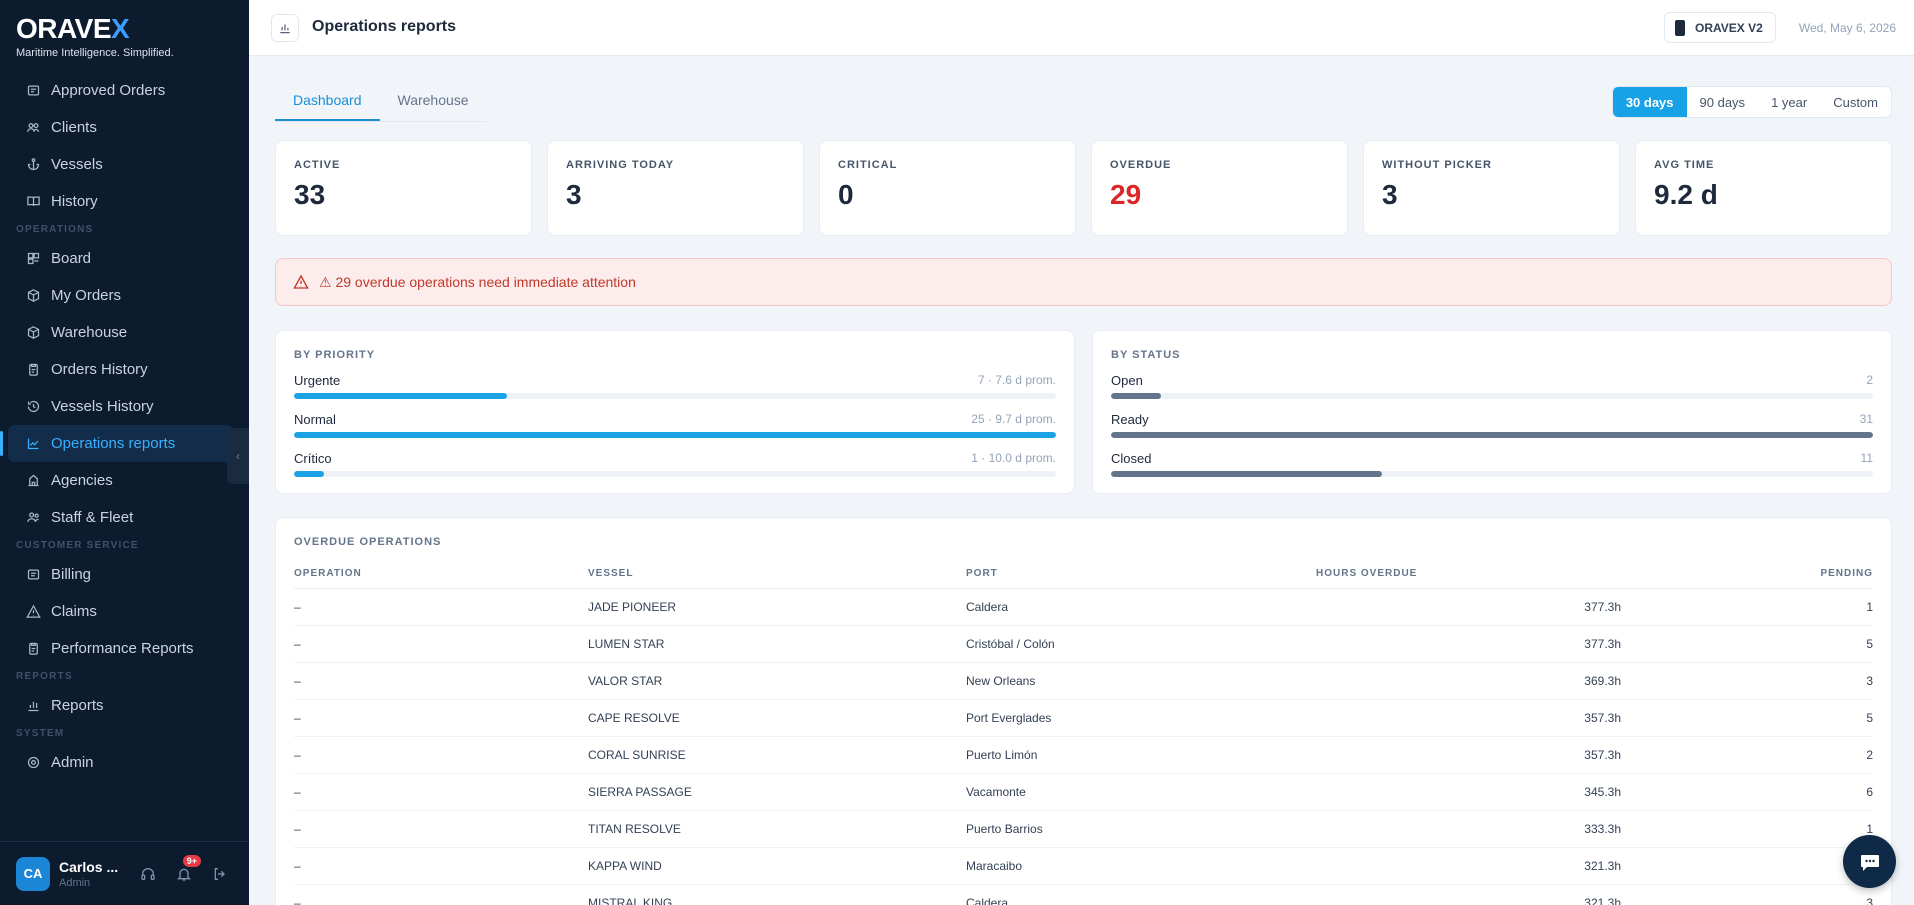 The image size is (1914, 905). What do you see at coordinates (1083, 718) in the screenshot?
I see `table-row: – CAPE RESOLVE Port Everglades 357.3h 5` at bounding box center [1083, 718].